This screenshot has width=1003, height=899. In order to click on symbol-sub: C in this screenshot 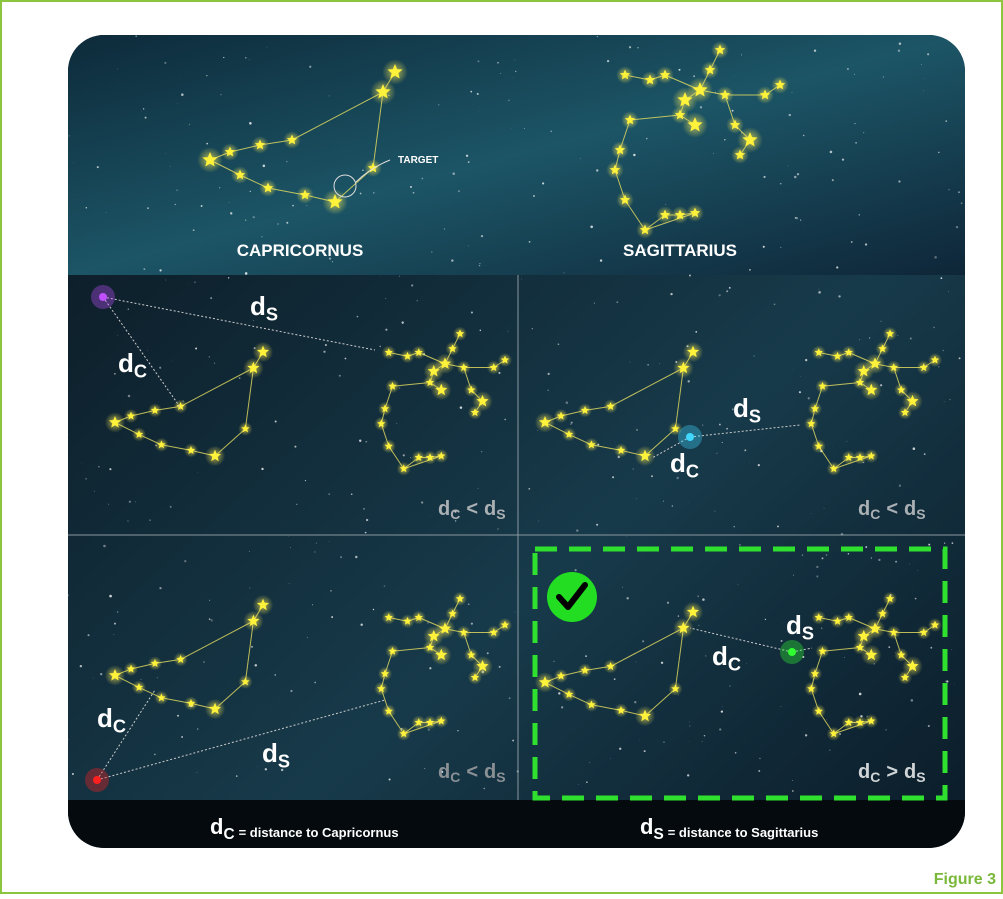, I will do `click(455, 514)`.